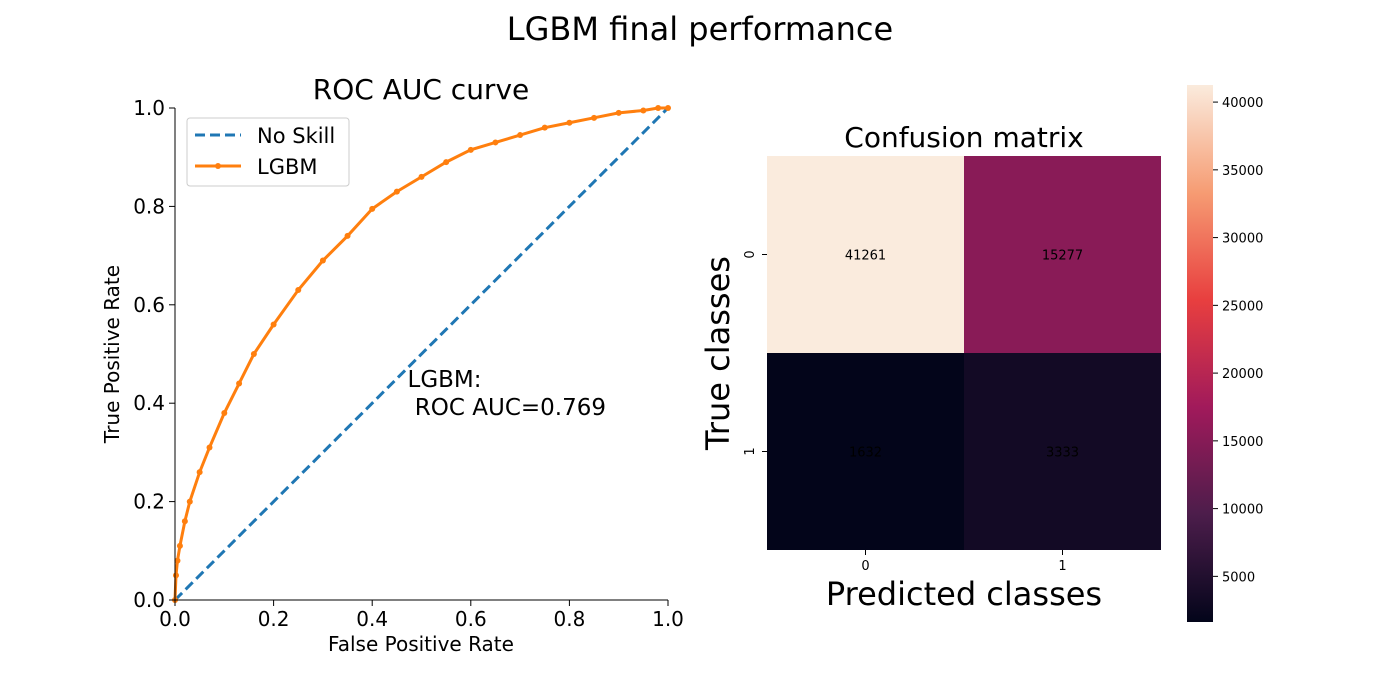  What do you see at coordinates (1242, 442) in the screenshot?
I see `colorbar-tick-label: 15000` at bounding box center [1242, 442].